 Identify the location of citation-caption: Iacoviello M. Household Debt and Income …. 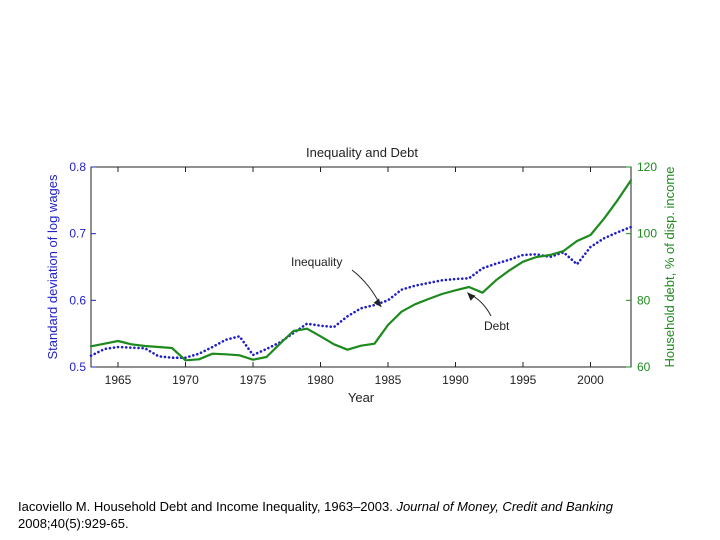
(358, 515).